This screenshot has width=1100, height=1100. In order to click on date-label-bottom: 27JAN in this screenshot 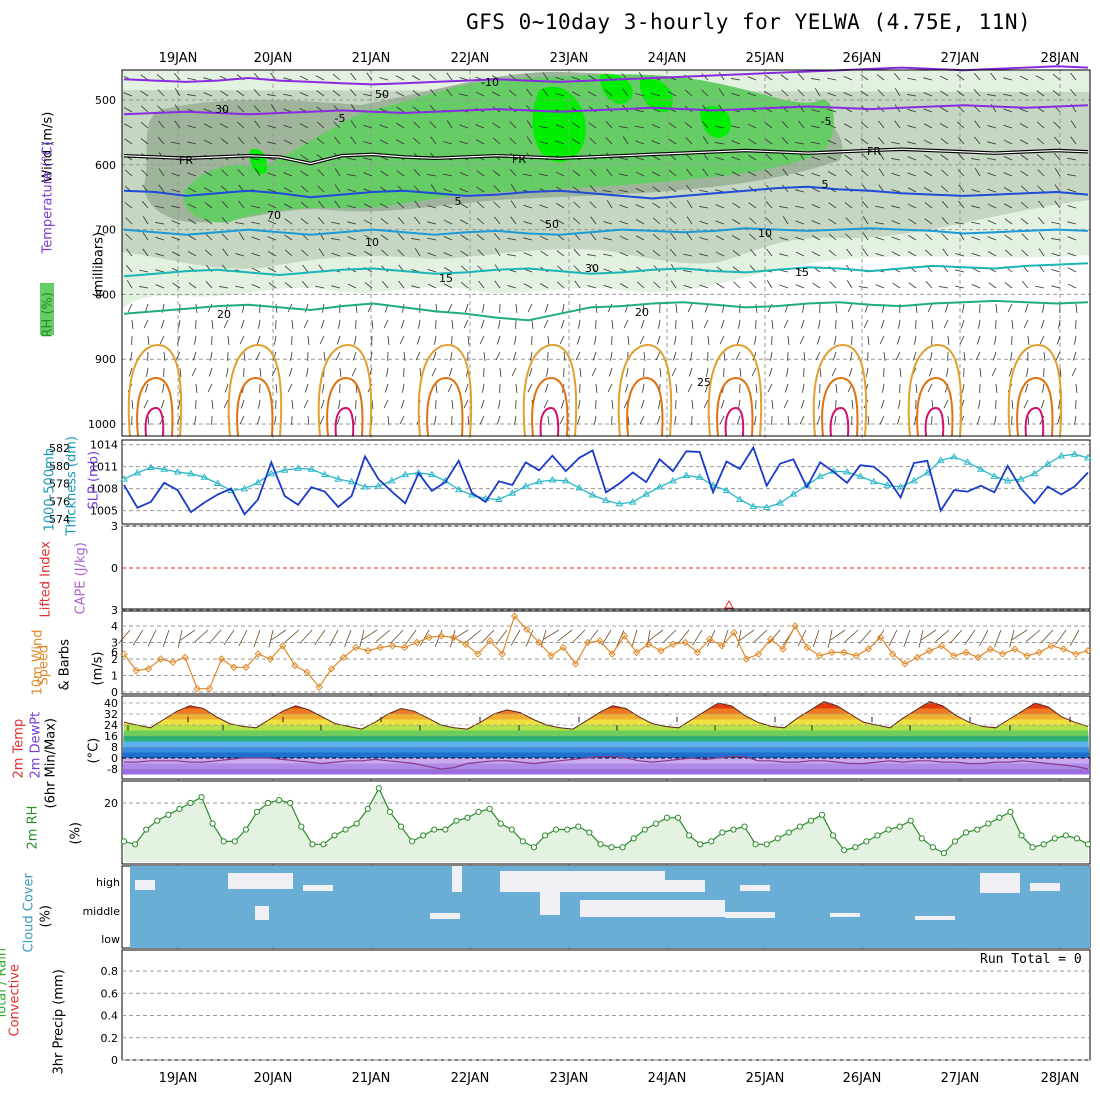, I will do `click(960, 1078)`.